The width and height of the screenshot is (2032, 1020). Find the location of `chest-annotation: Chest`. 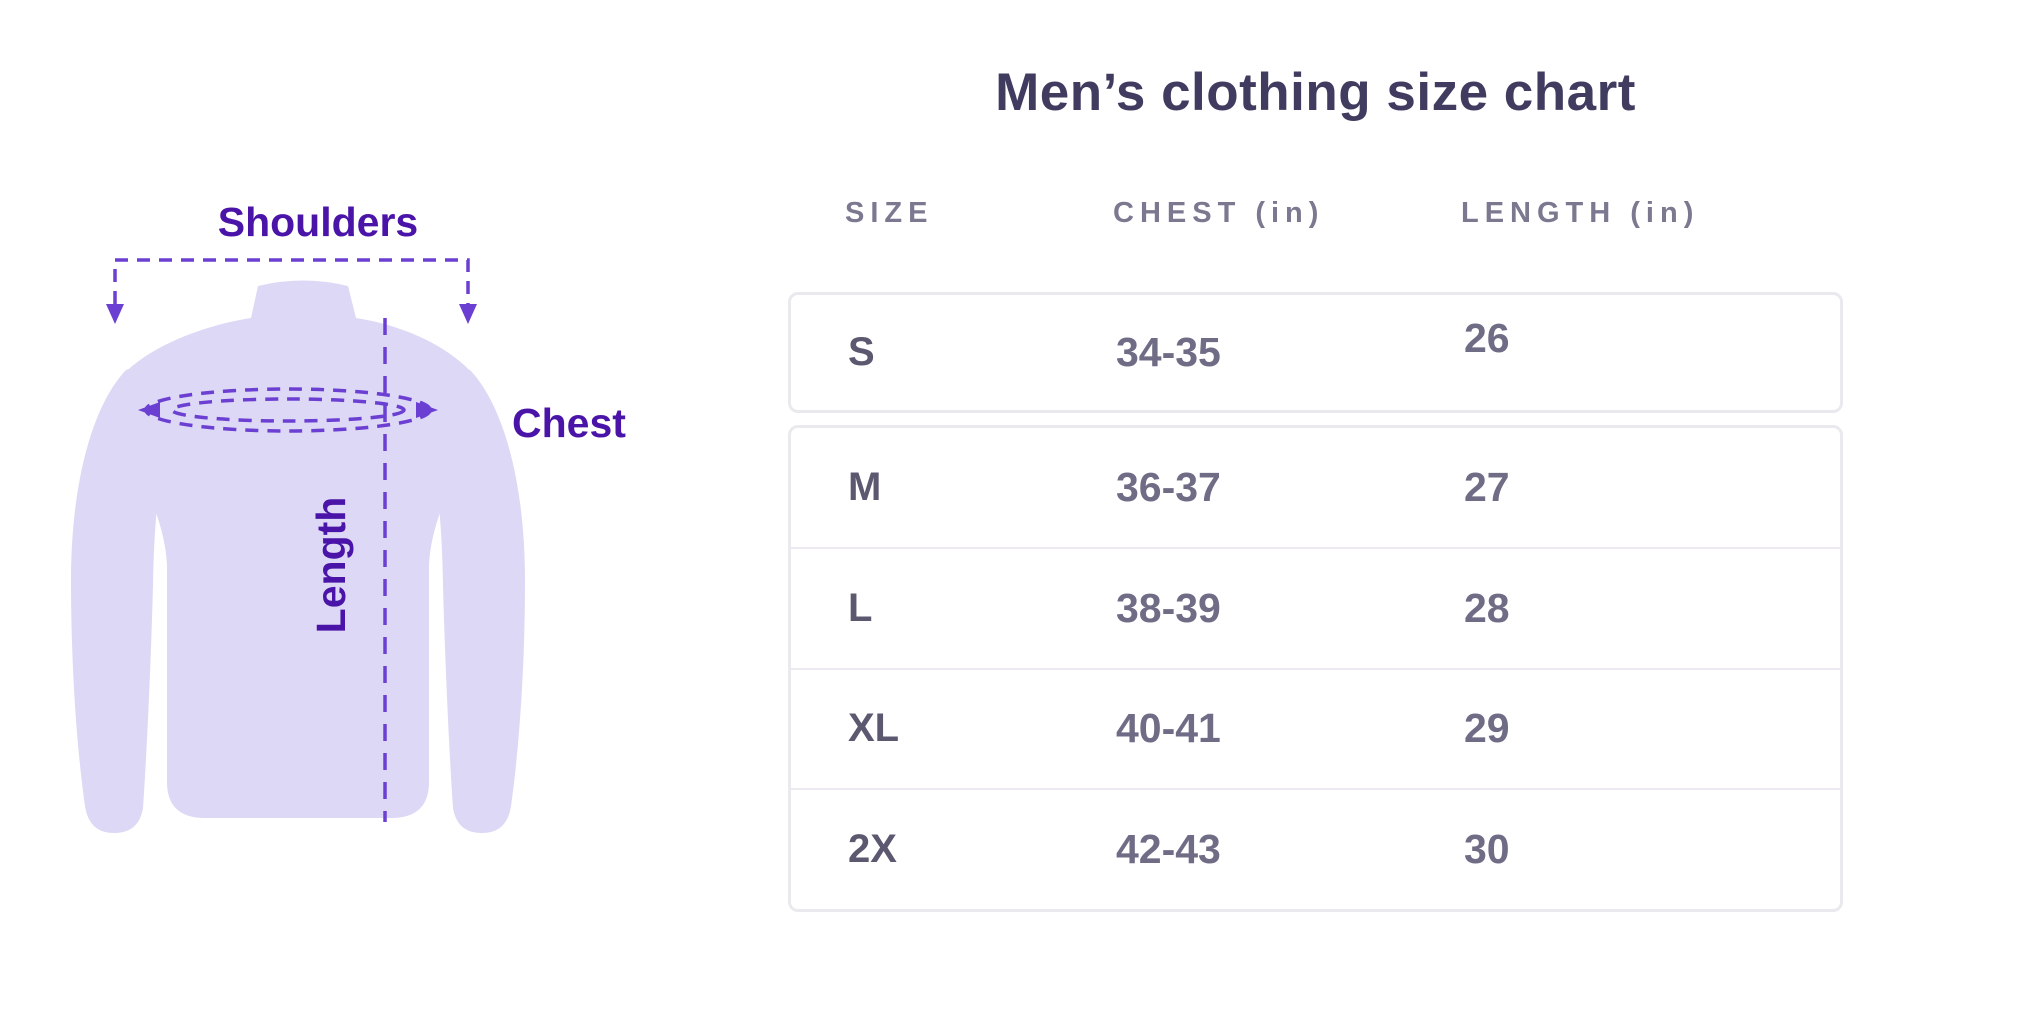

chest-annotation: Chest is located at coordinates (382, 416).